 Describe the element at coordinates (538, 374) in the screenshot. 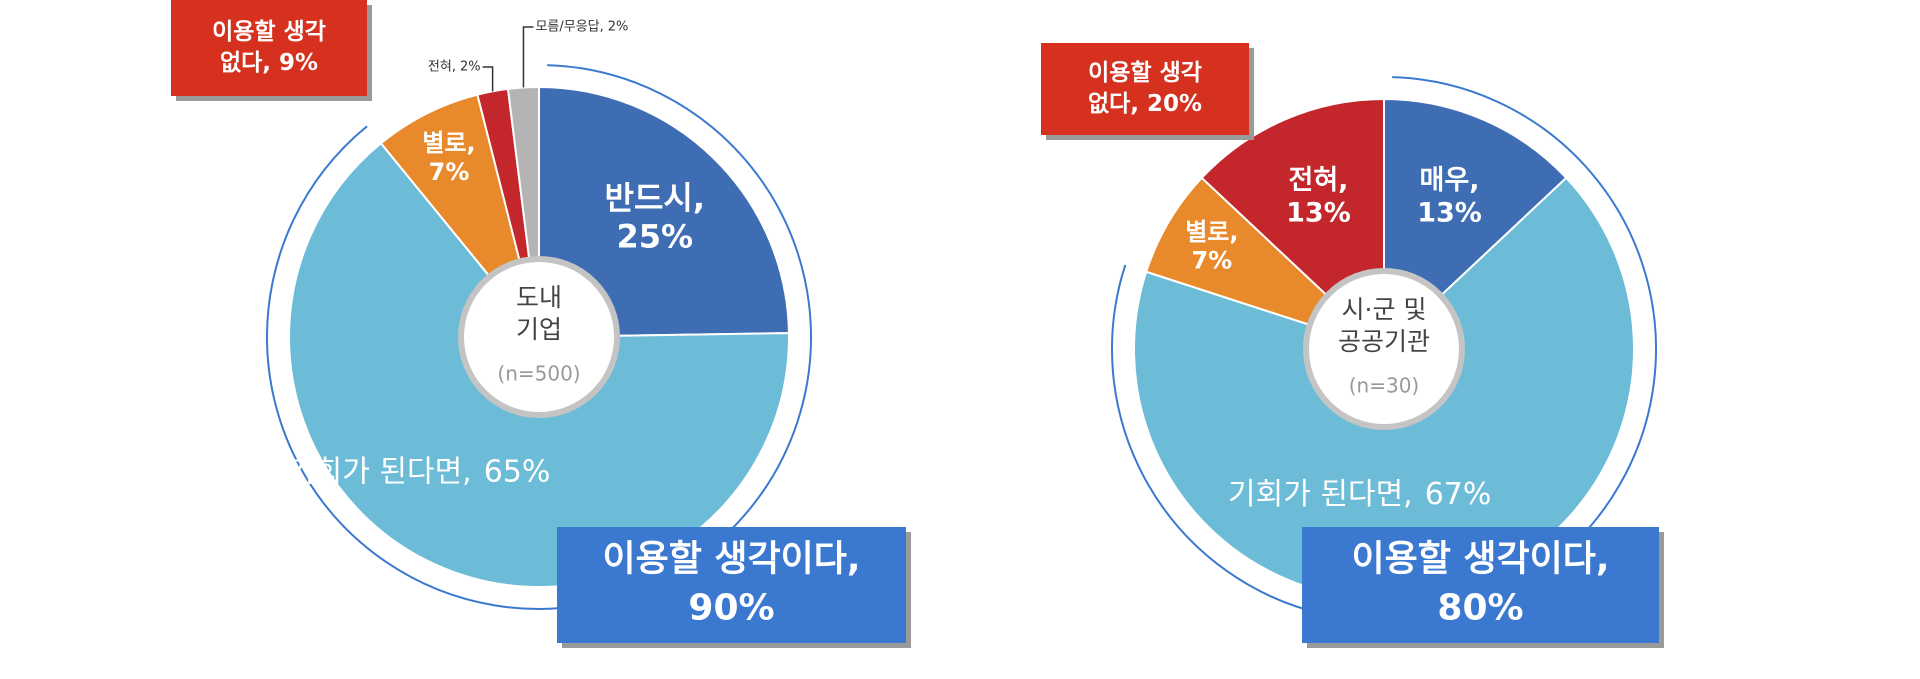

I see `center-note: (n=500)` at that location.